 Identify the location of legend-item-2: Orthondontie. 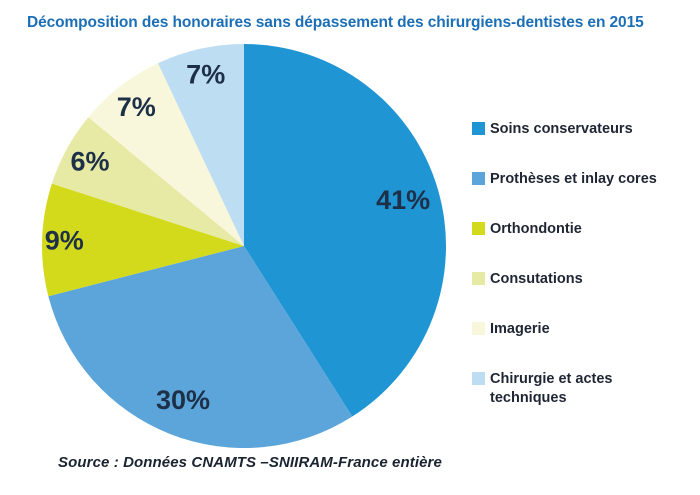
(527, 229).